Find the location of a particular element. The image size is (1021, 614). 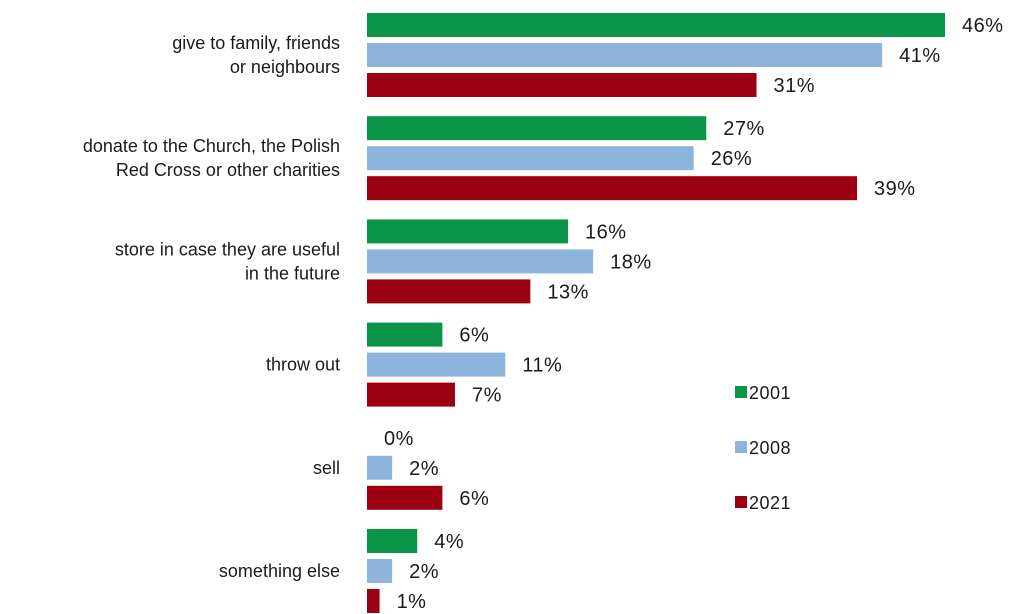

legend-label-2008: 2008 is located at coordinates (770, 448).